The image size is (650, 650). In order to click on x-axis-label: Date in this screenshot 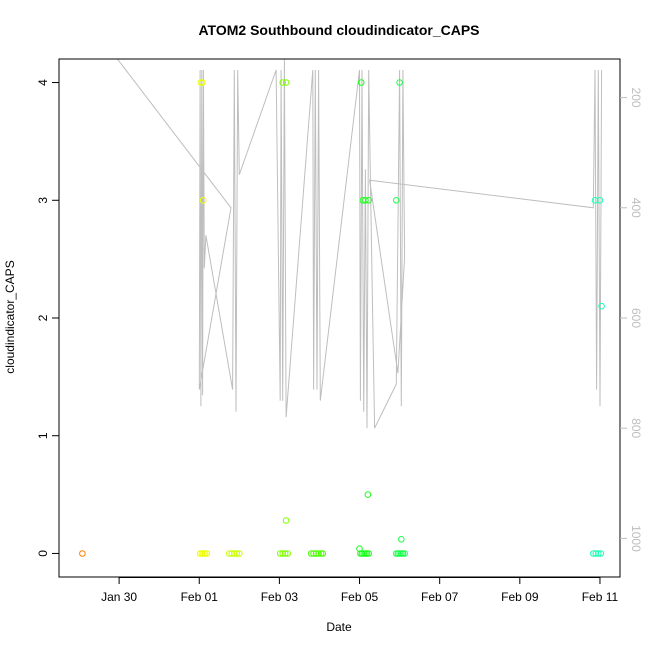, I will do `click(339, 627)`.